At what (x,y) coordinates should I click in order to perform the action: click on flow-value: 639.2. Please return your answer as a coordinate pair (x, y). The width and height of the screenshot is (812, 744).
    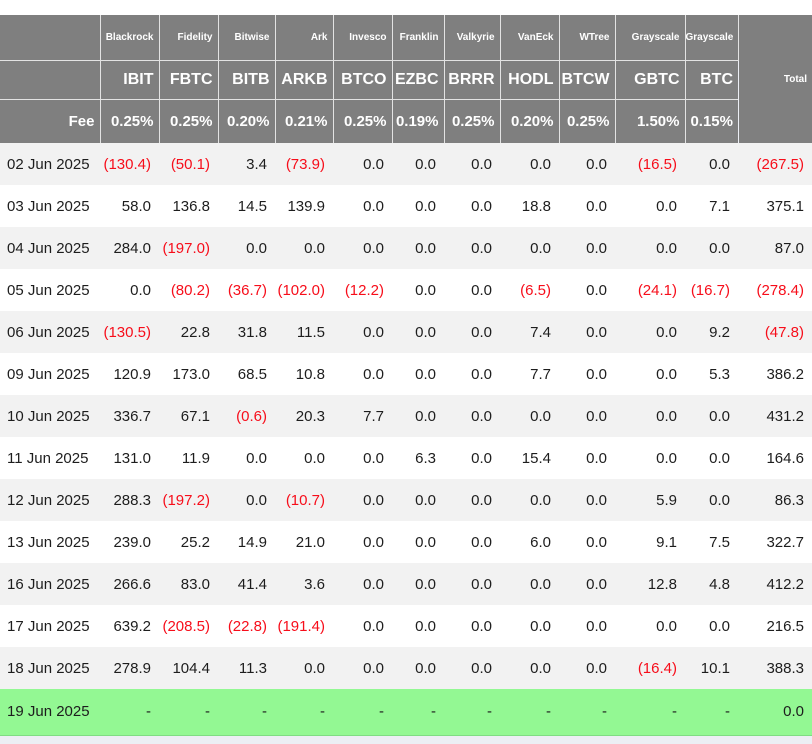
    Looking at the image, I should click on (129, 626).